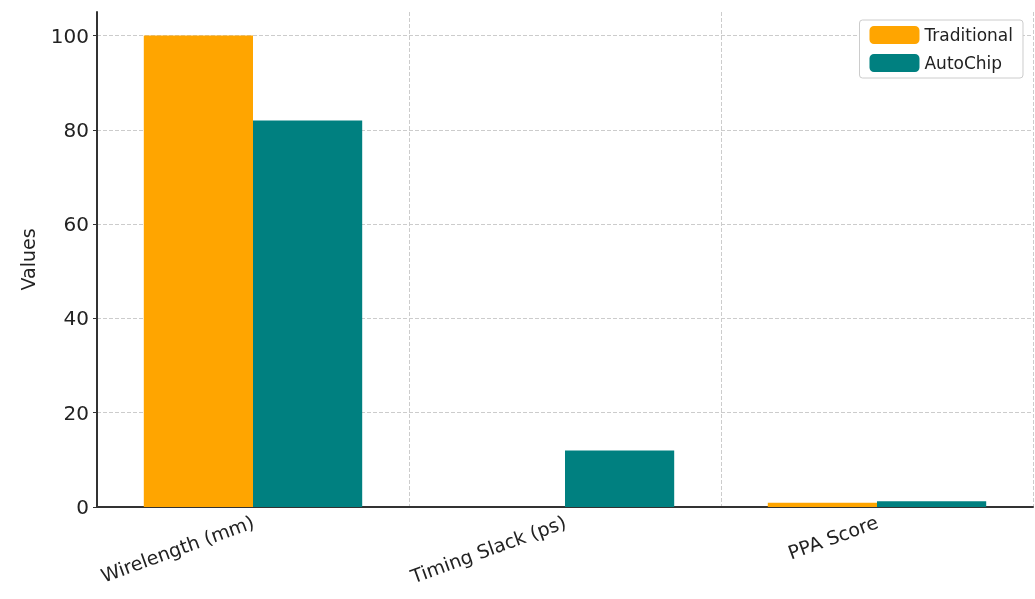  I want to click on legend-label: AutoChip, so click(963, 63).